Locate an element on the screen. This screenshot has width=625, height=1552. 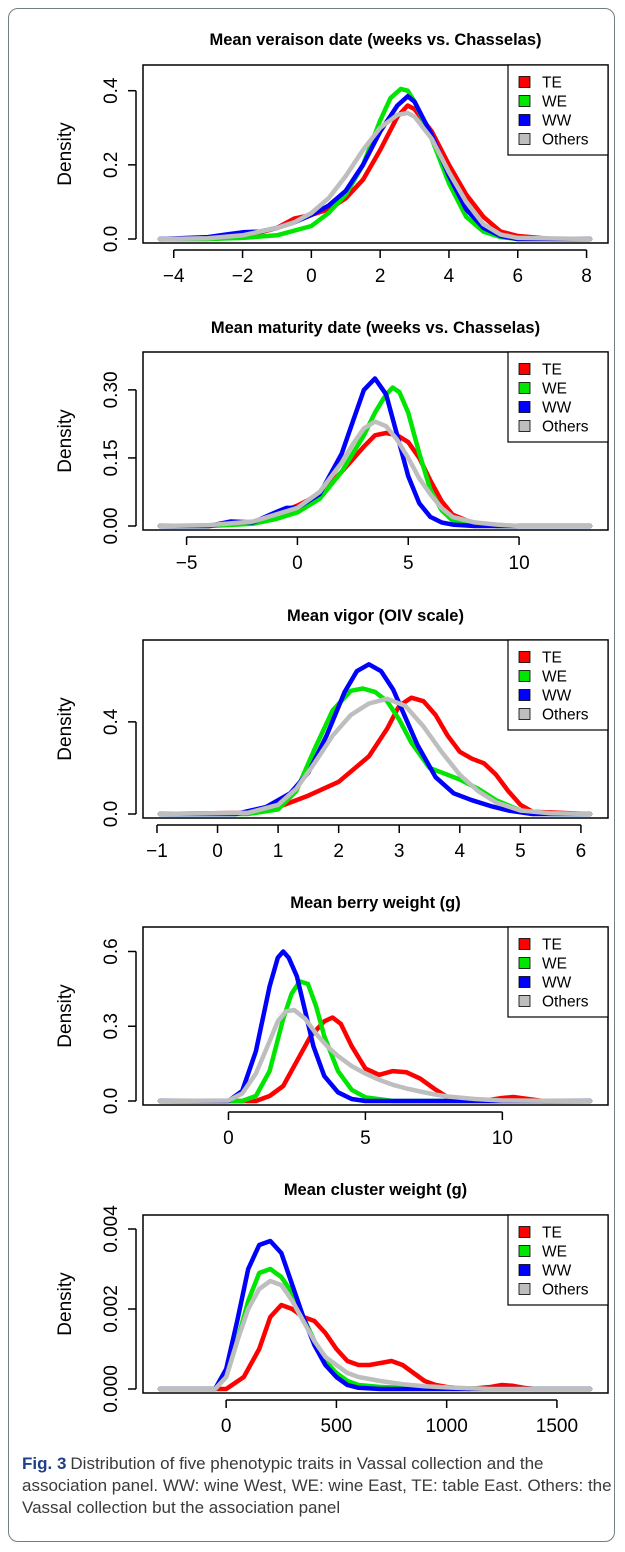
chart-1-x-tick-label-2: 5 is located at coordinates (408, 563).